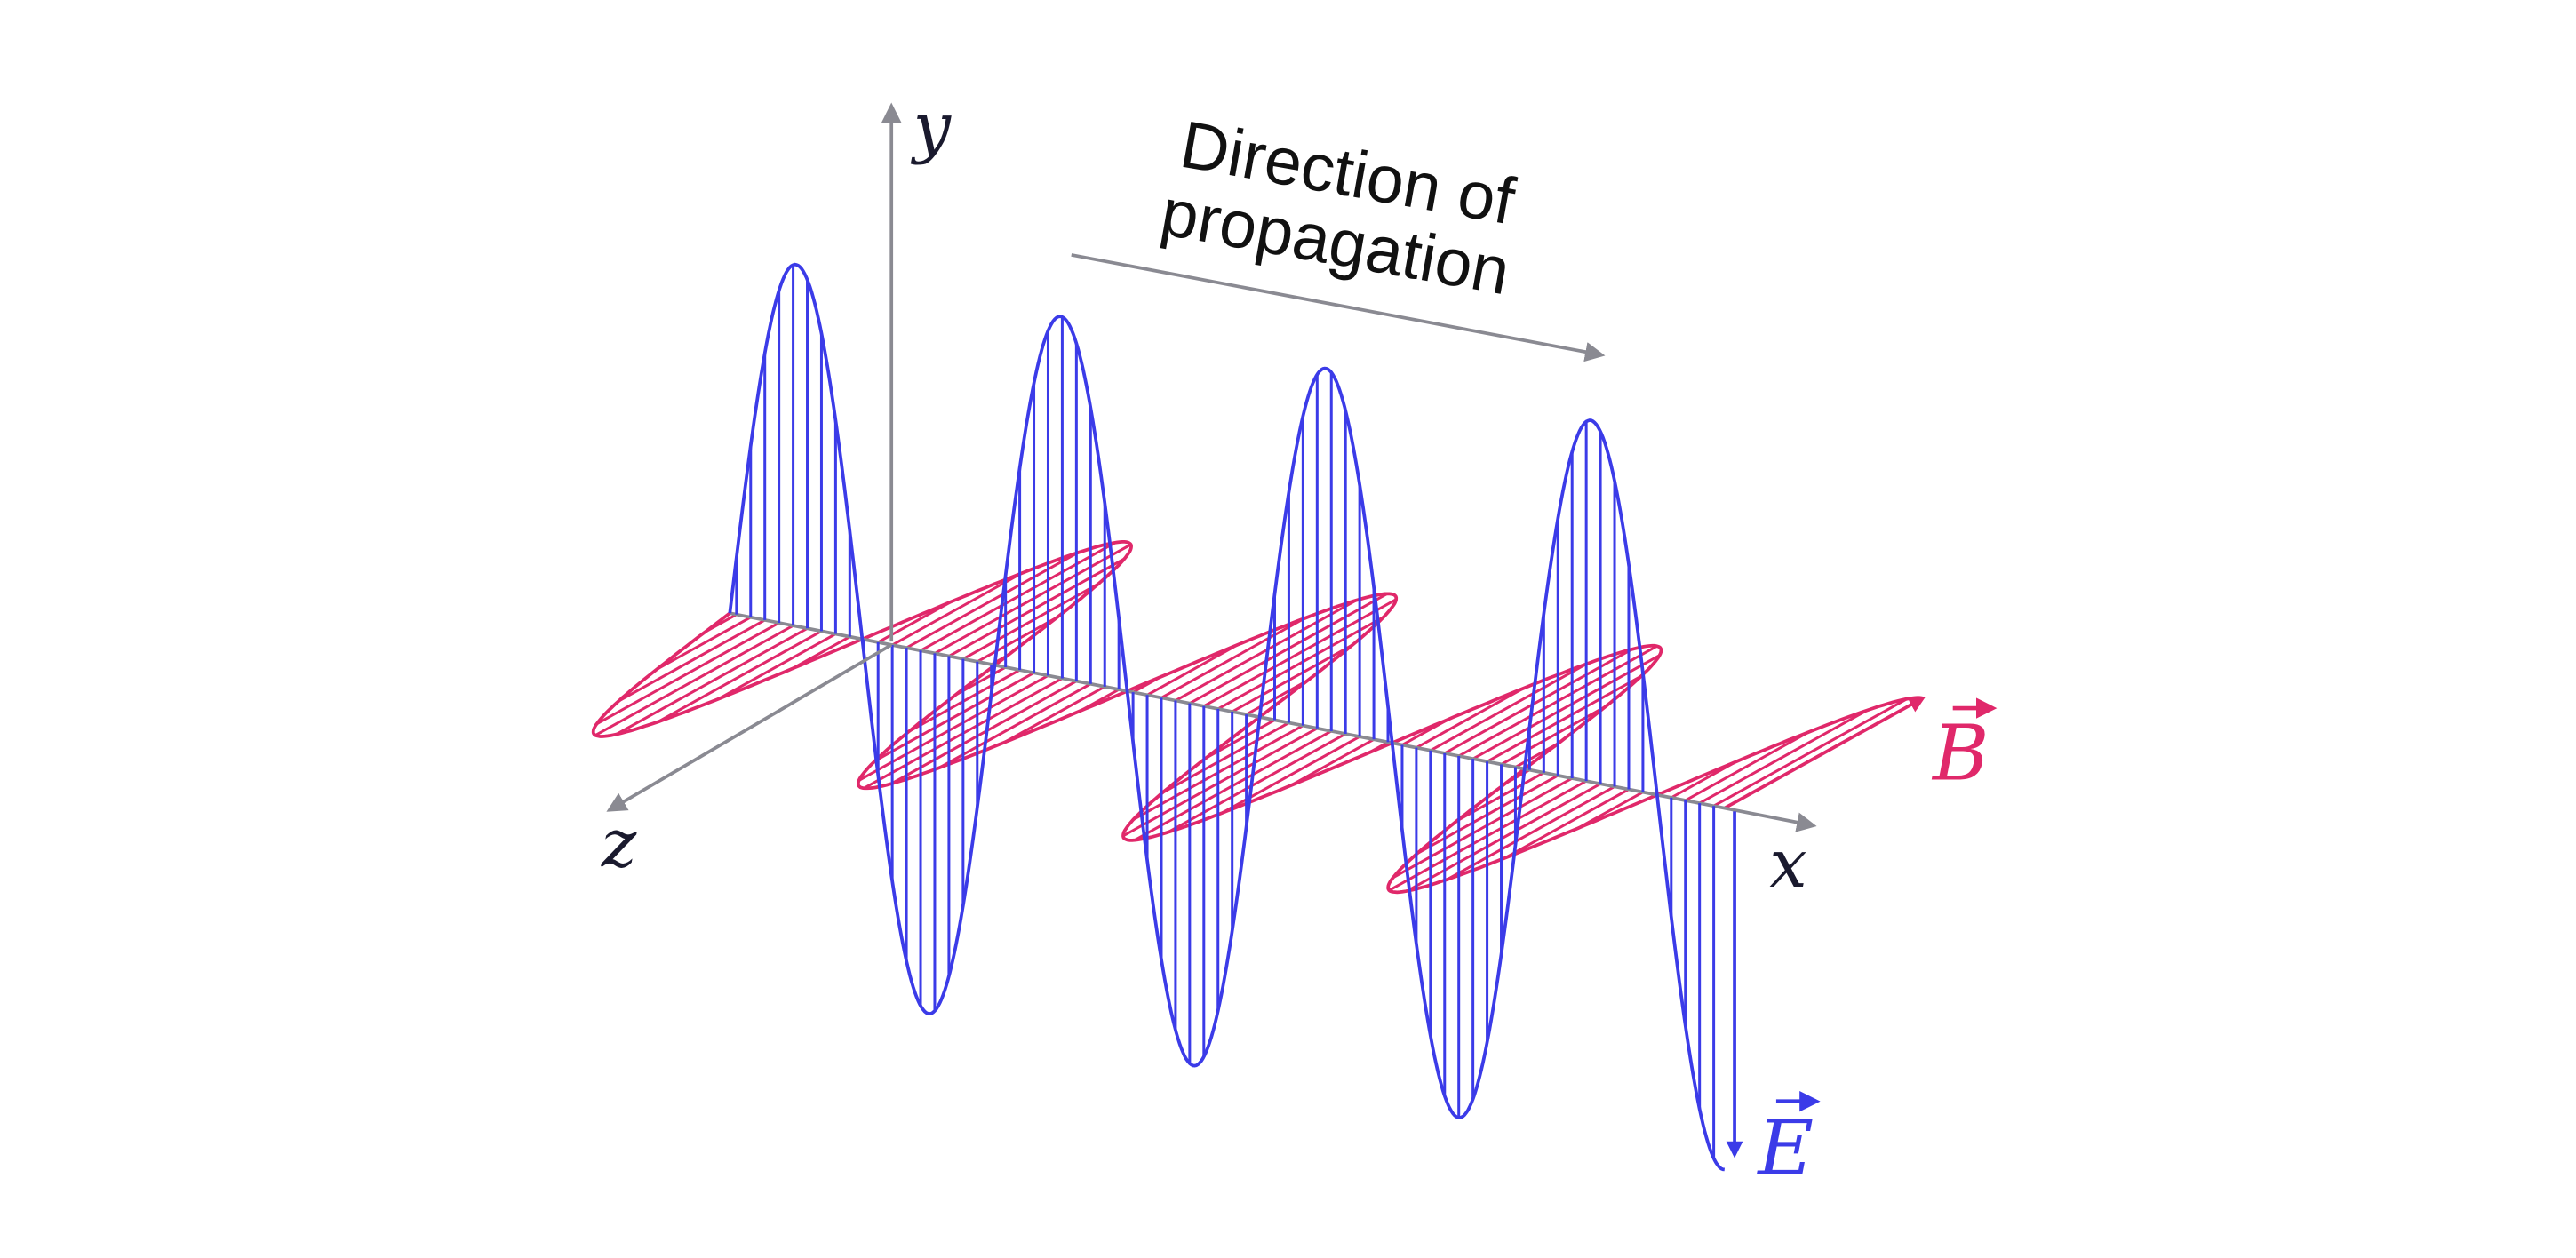  I want to click on propagation-arrow, so click(1339, 307).